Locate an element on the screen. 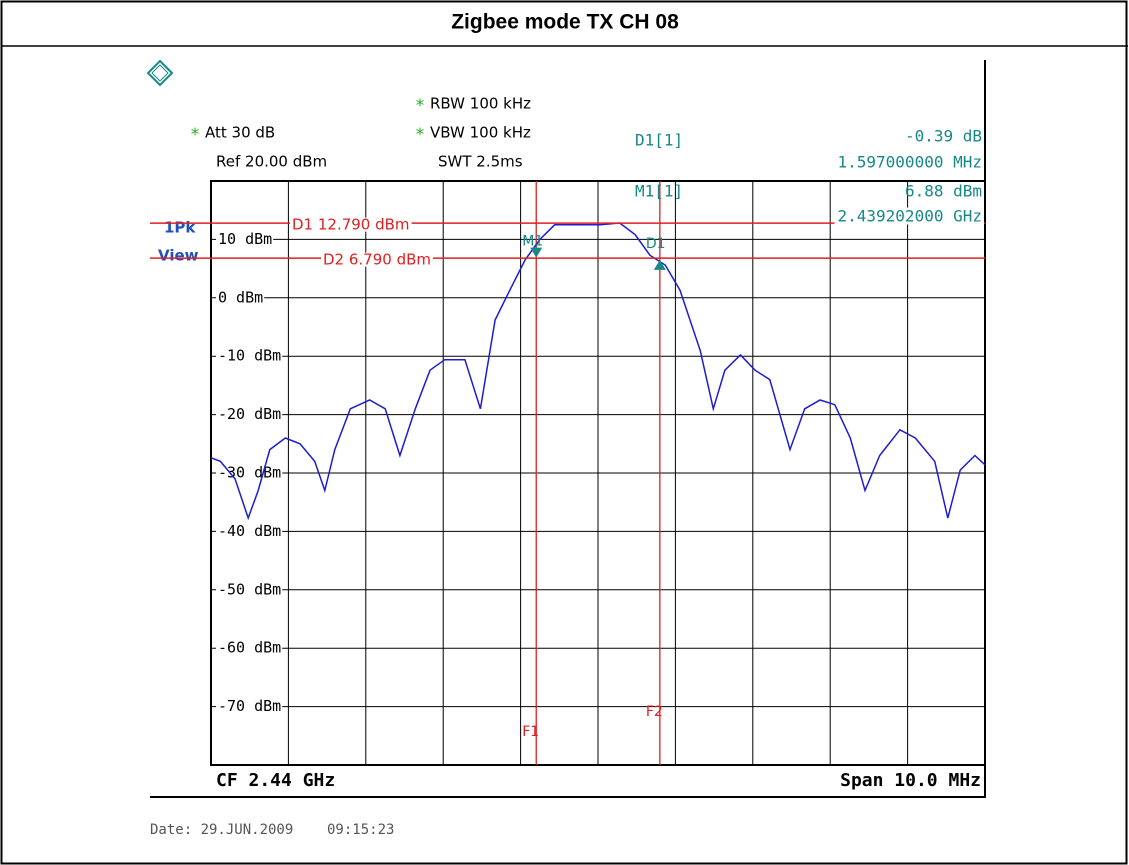  frequency-line-label: F2 is located at coordinates (654, 712).